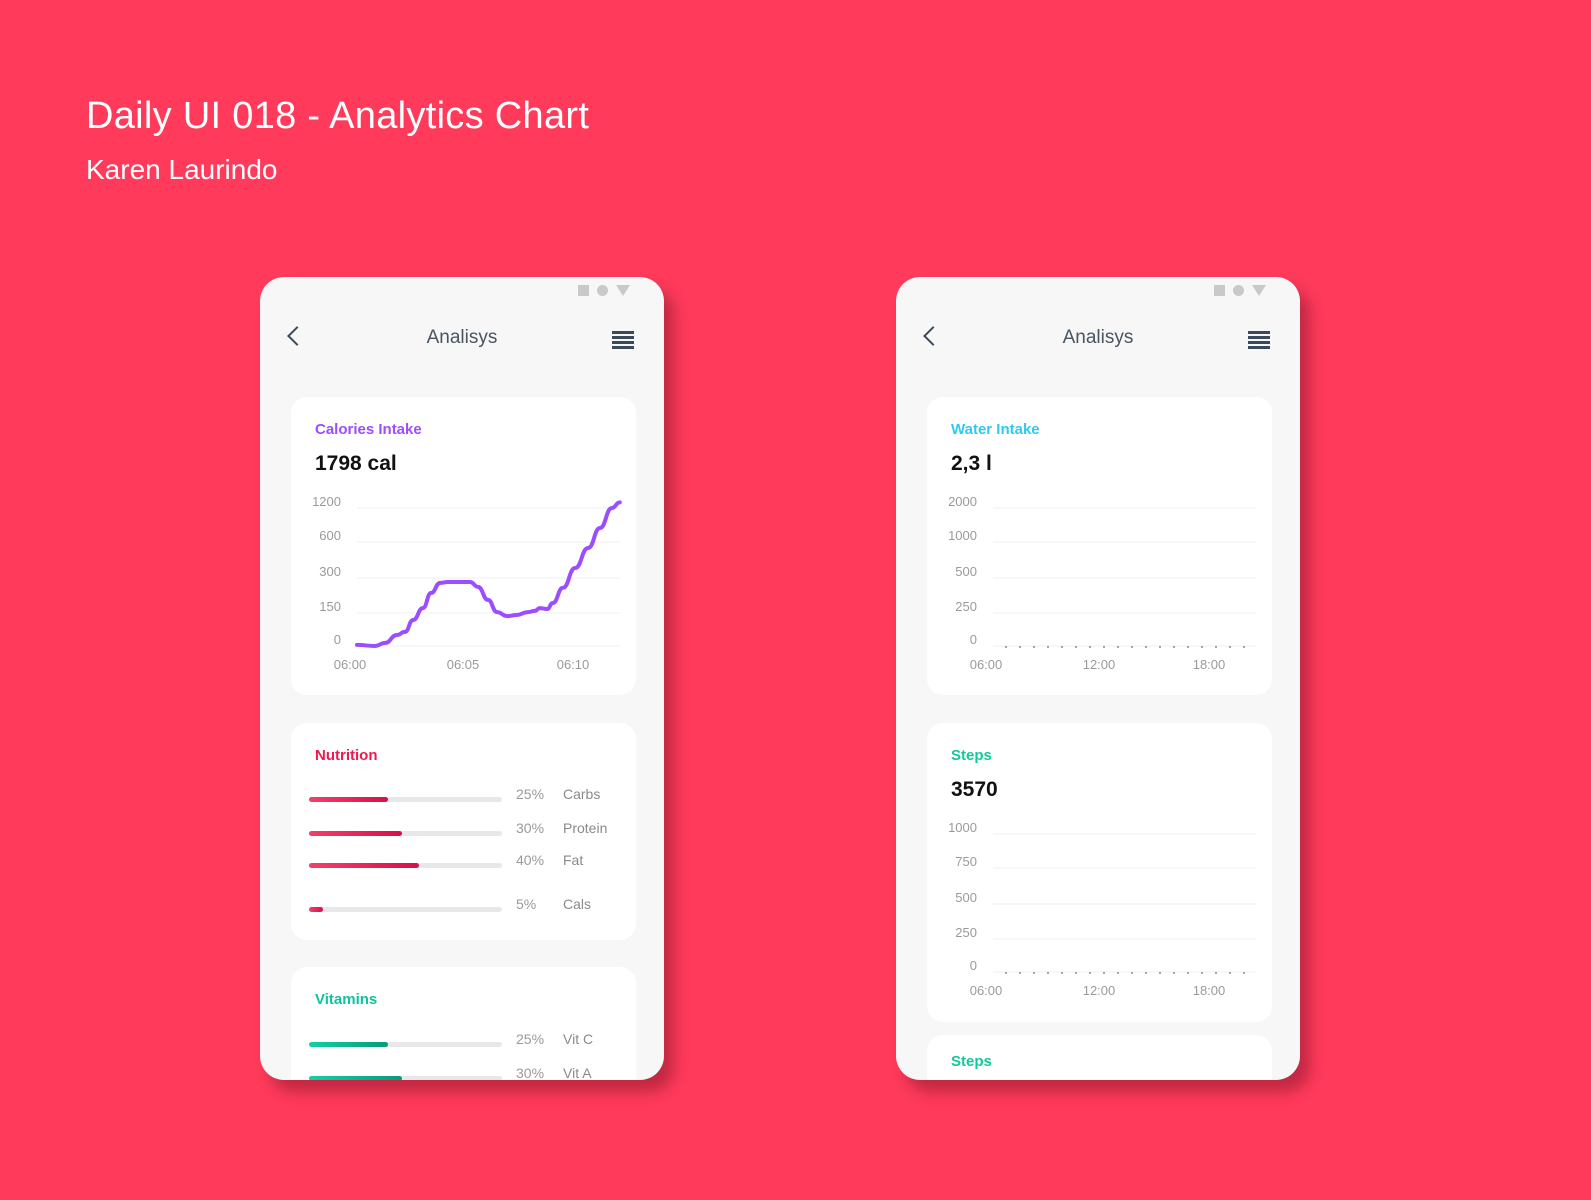 The image size is (1591, 1200). What do you see at coordinates (974, 789) in the screenshot?
I see `steps-value: 3570` at bounding box center [974, 789].